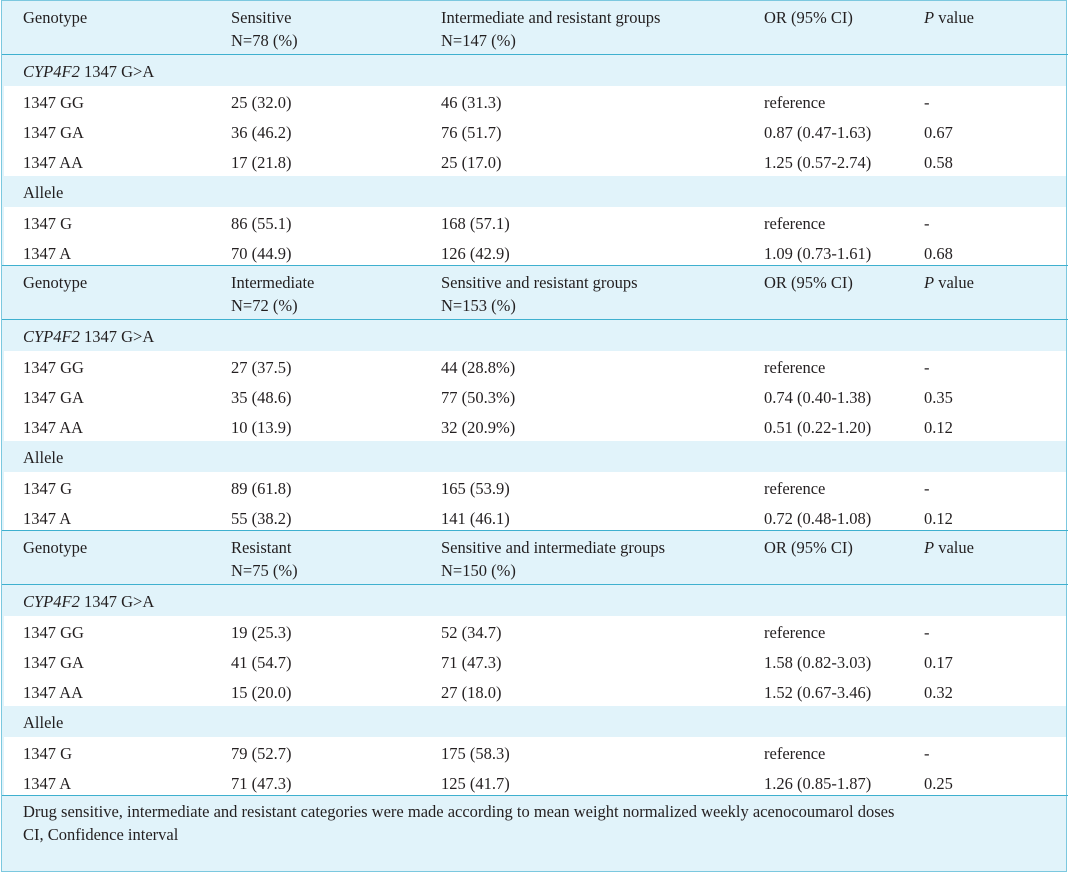 The width and height of the screenshot is (1070, 874). What do you see at coordinates (954, 282) in the screenshot?
I see `header-p-rest: value` at bounding box center [954, 282].